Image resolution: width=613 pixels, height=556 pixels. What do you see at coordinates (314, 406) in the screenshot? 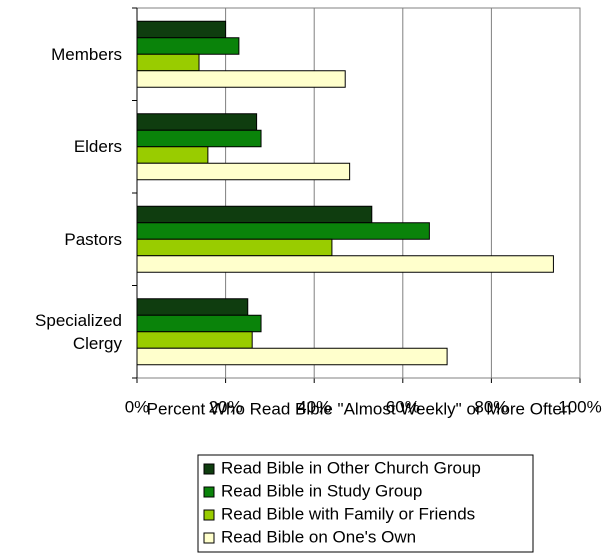
I see `x-tick-label: 40%` at bounding box center [314, 406].